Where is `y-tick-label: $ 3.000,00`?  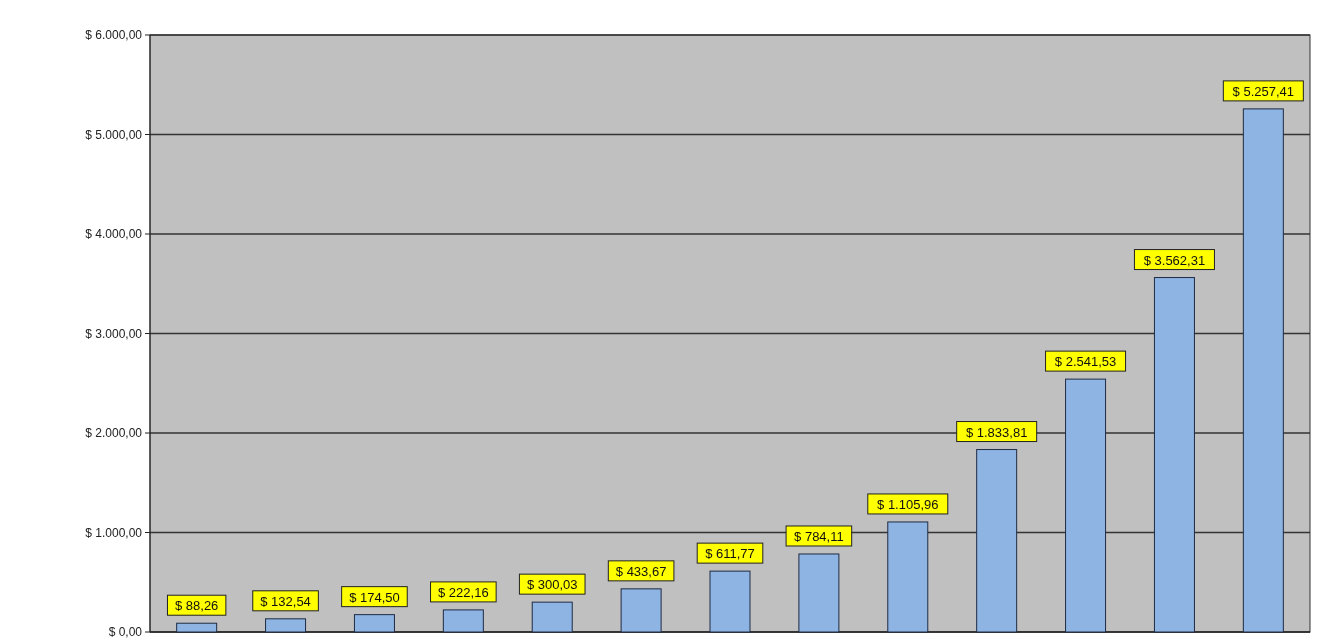
y-tick-label: $ 3.000,00 is located at coordinates (114, 333).